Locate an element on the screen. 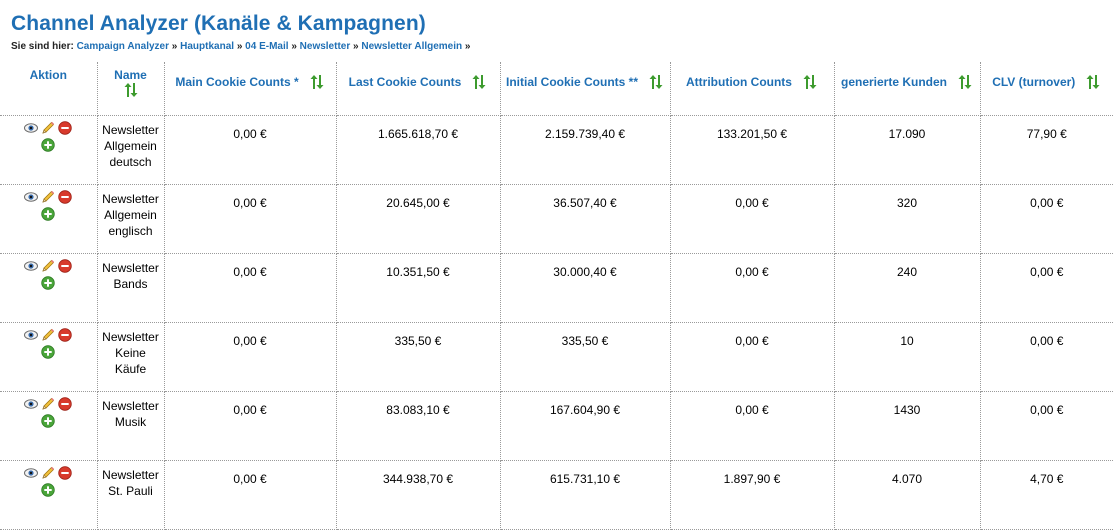 Image resolution: width=1113 pixels, height=530 pixels. initial-cookie-value: 30.000,40 € is located at coordinates (585, 266).